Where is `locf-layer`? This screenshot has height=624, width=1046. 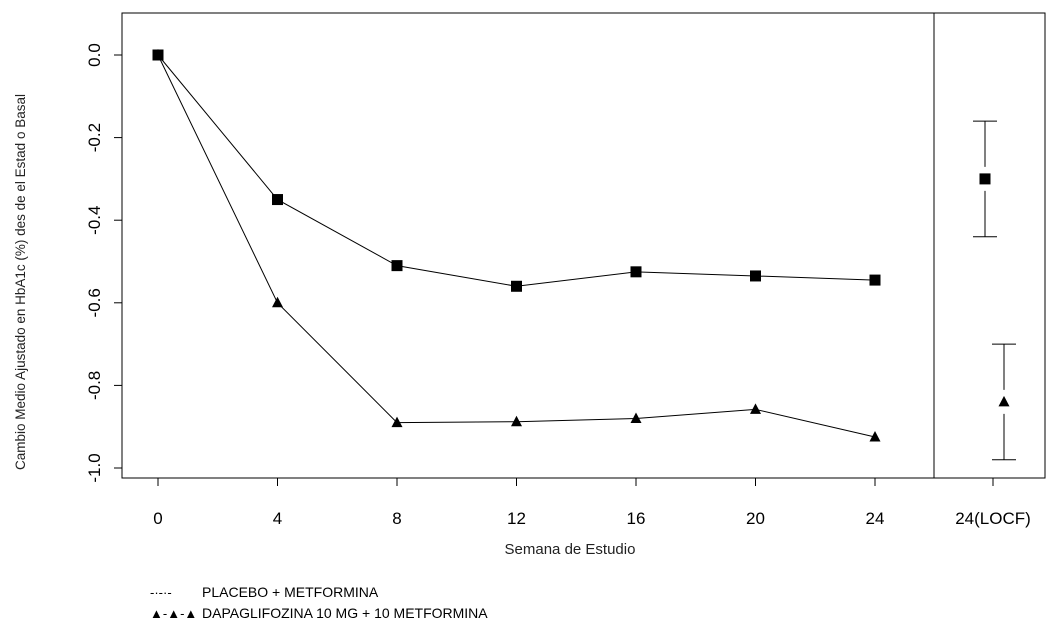 locf-layer is located at coordinates (994, 290).